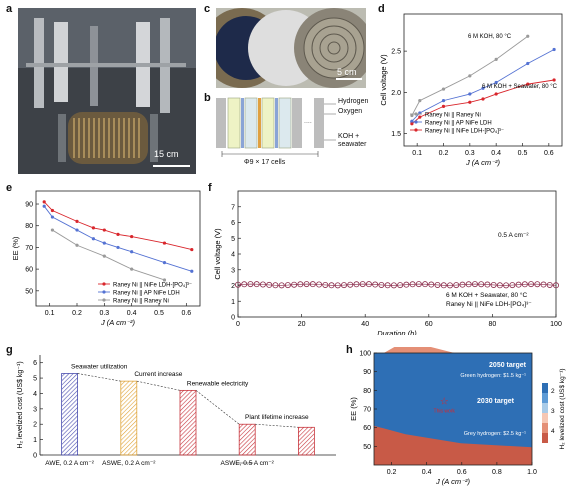 This screenshot has height=500, width=570. I want to click on trend-arrow, so click(217, 407).